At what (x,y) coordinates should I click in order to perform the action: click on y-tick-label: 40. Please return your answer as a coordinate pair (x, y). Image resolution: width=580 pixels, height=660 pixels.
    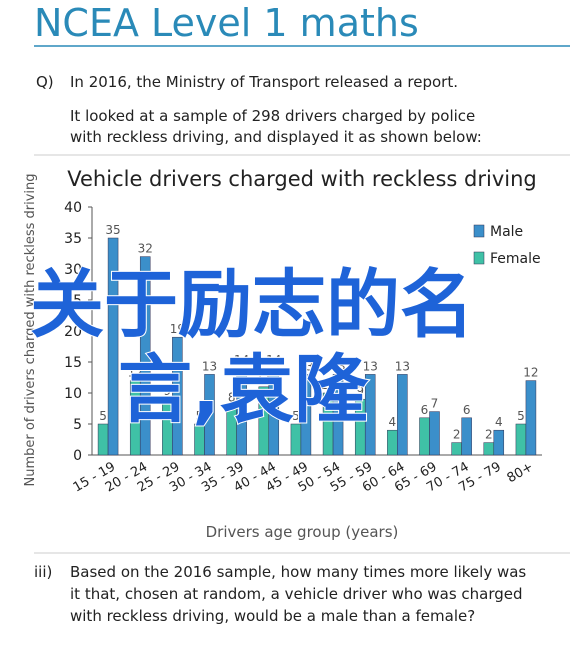
    Looking at the image, I should click on (73, 208).